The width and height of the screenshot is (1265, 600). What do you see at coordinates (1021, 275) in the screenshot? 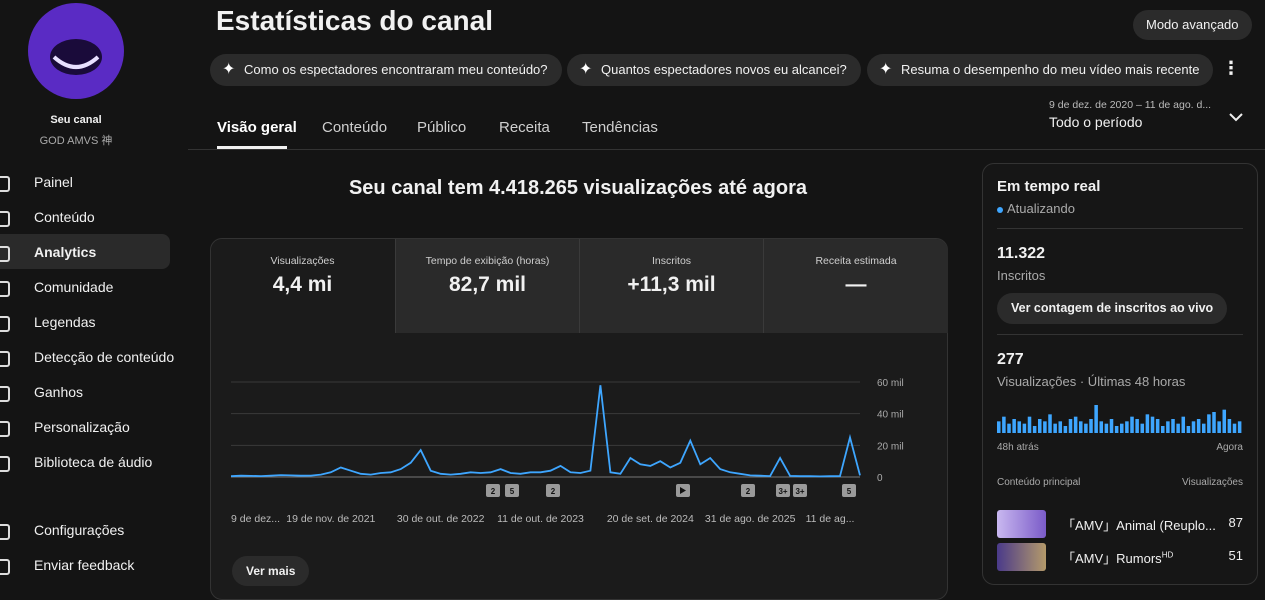
I see `subscribers-label: Inscritos` at bounding box center [1021, 275].